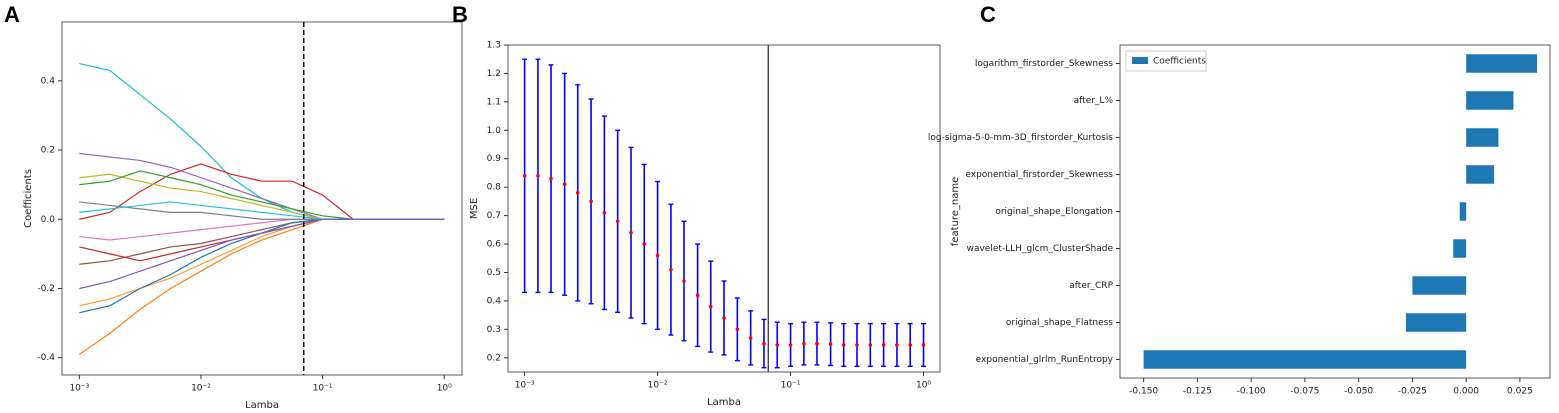 The width and height of the screenshot is (1559, 413). I want to click on y-tick-label: 1.1, so click(494, 102).